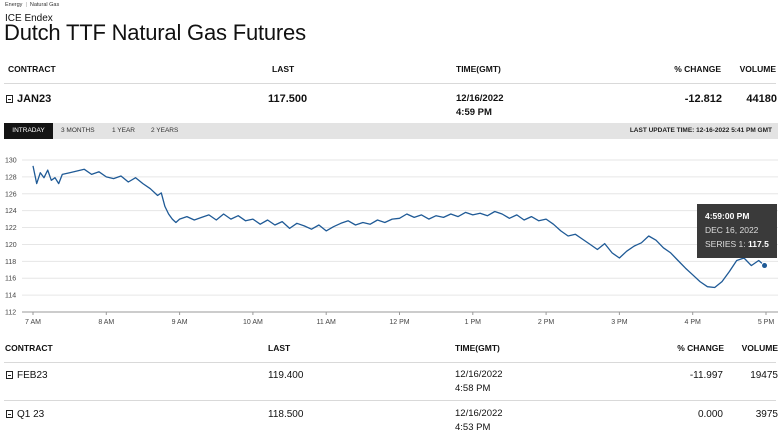 This screenshot has width=780, height=435. Describe the element at coordinates (765, 266) in the screenshot. I see `hover-point-marker` at that location.